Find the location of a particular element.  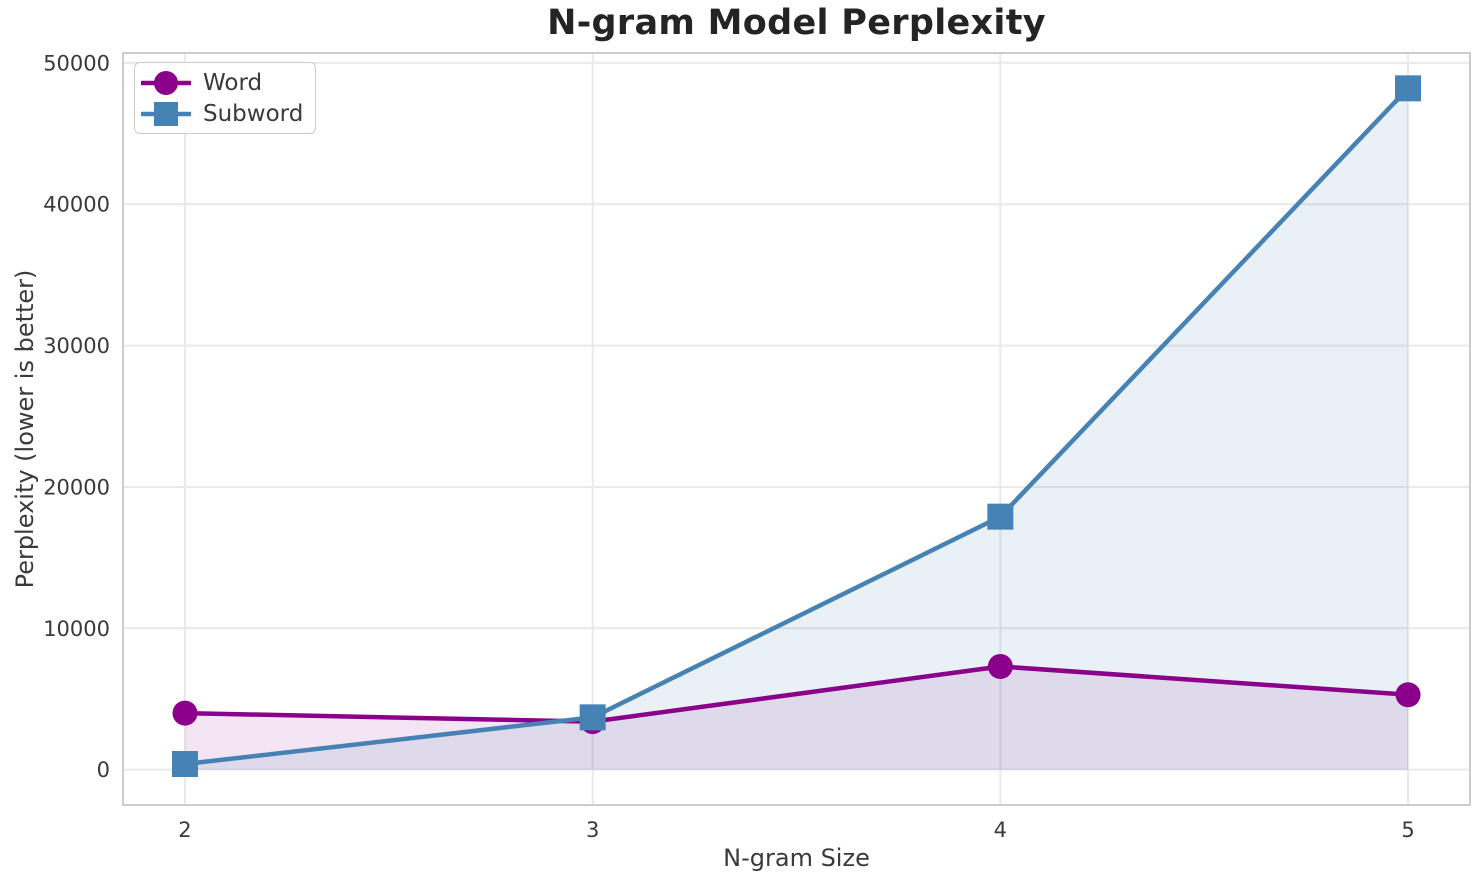

x-axis-label: N-gram Size is located at coordinates (796, 858).